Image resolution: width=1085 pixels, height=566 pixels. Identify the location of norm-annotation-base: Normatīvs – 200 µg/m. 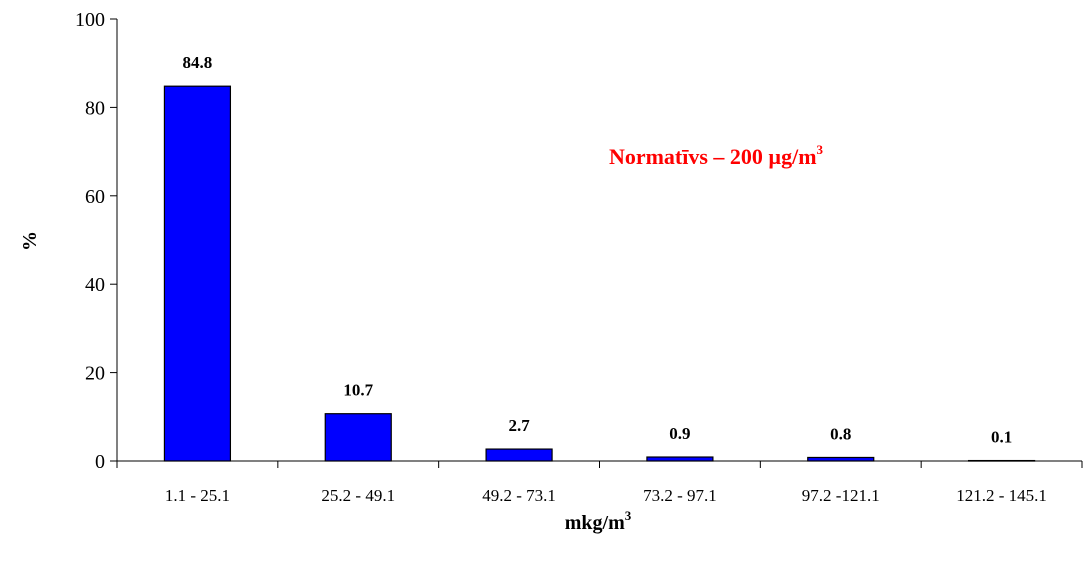
(713, 156).